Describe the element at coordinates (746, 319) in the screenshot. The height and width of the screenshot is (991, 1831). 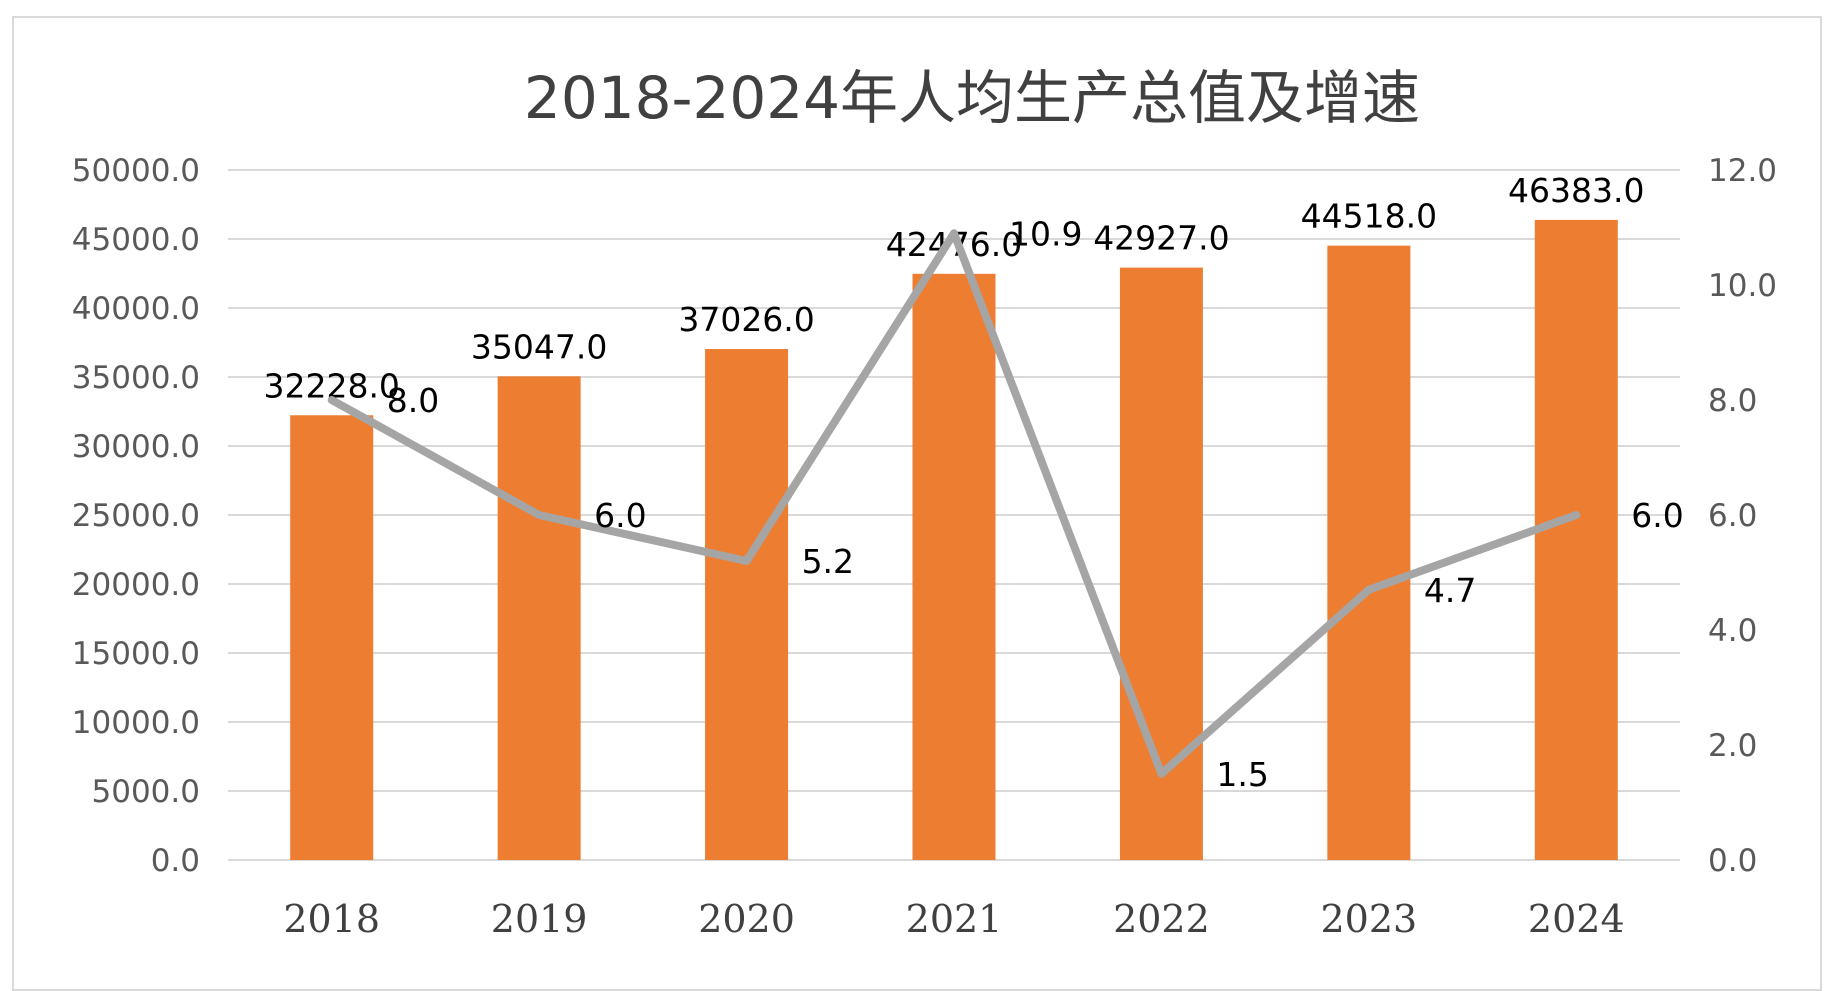
I see `bar-data-label: 37026.0` at that location.